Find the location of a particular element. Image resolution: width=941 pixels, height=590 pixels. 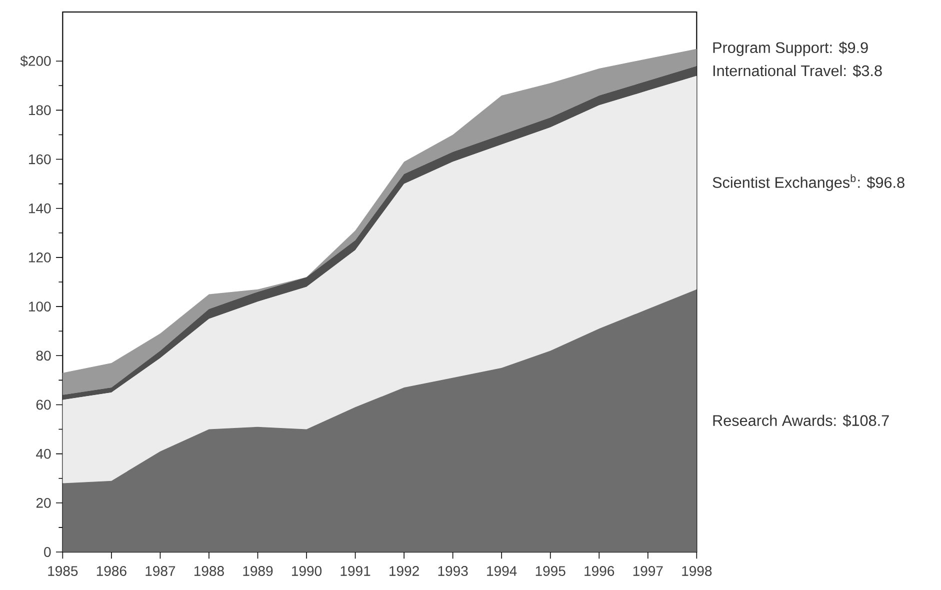

y-tick-label: 20 is located at coordinates (43, 503).